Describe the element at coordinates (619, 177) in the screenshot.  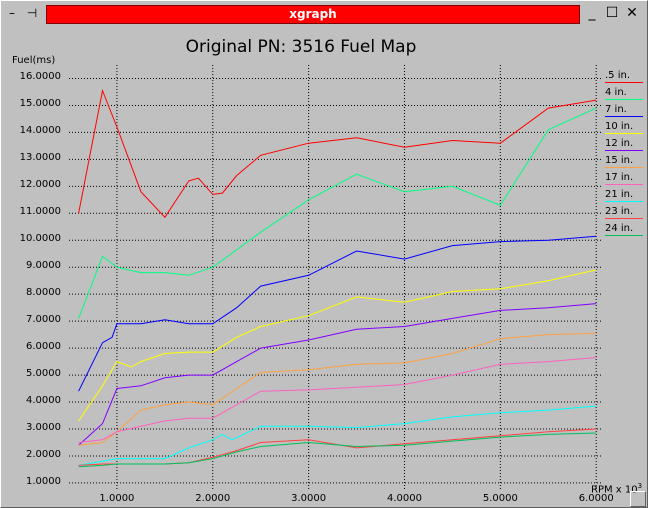
I see `legend-label: 17 in.` at that location.